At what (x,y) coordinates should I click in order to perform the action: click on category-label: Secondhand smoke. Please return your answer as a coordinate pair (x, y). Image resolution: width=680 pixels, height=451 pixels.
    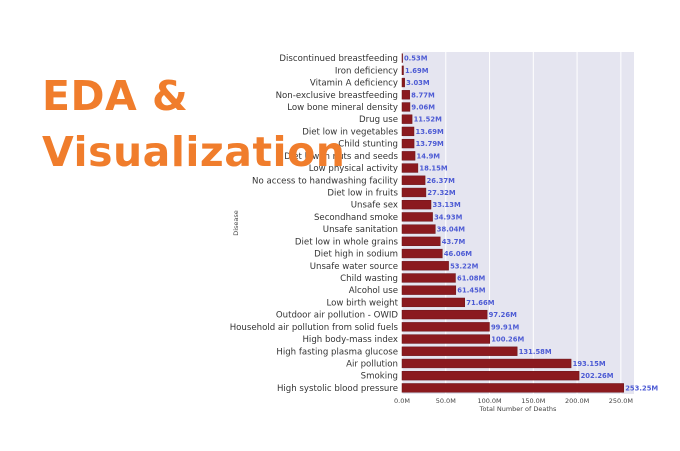
    Looking at the image, I should click on (356, 218).